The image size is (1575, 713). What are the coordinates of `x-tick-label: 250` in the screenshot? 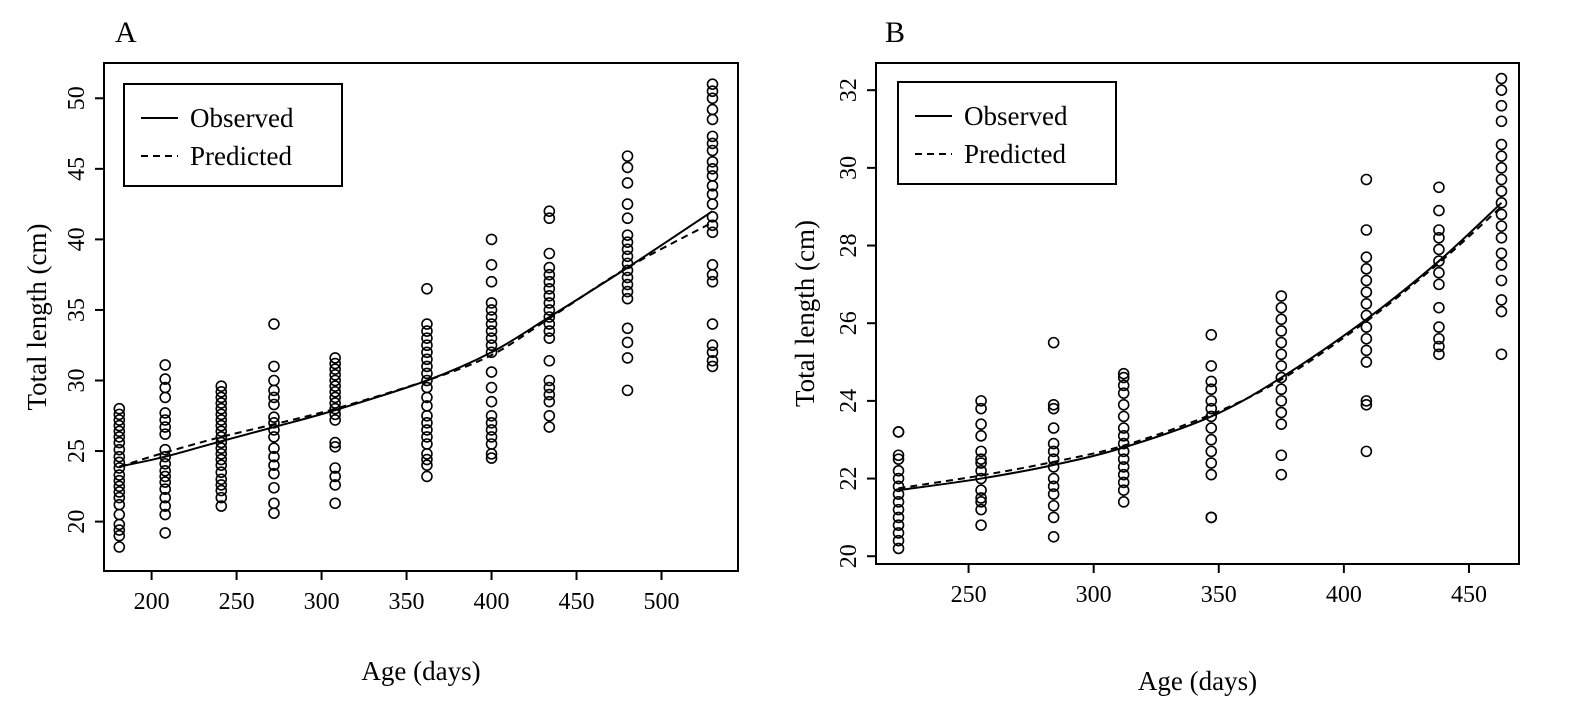 It's located at (969, 595).